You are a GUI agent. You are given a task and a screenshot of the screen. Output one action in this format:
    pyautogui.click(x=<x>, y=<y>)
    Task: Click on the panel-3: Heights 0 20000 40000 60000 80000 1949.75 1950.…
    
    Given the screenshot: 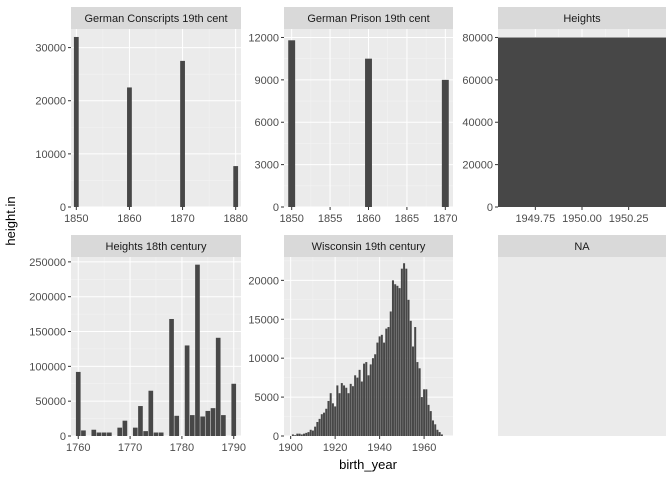 What is the action you would take?
    pyautogui.click(x=564, y=116)
    